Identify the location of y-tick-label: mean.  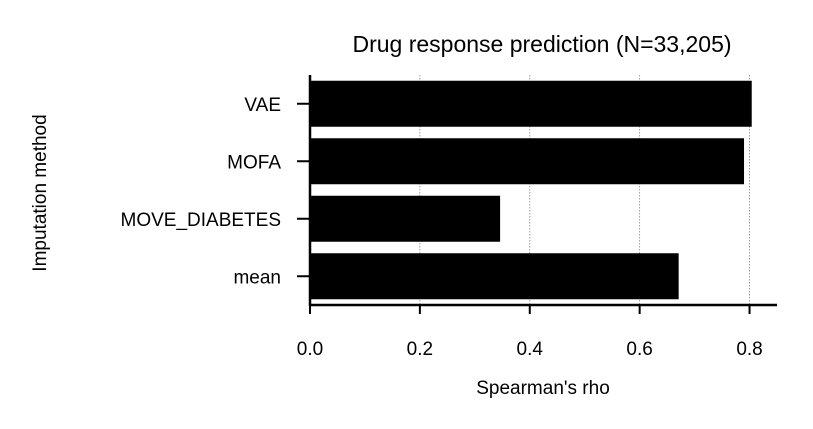
(257, 277).